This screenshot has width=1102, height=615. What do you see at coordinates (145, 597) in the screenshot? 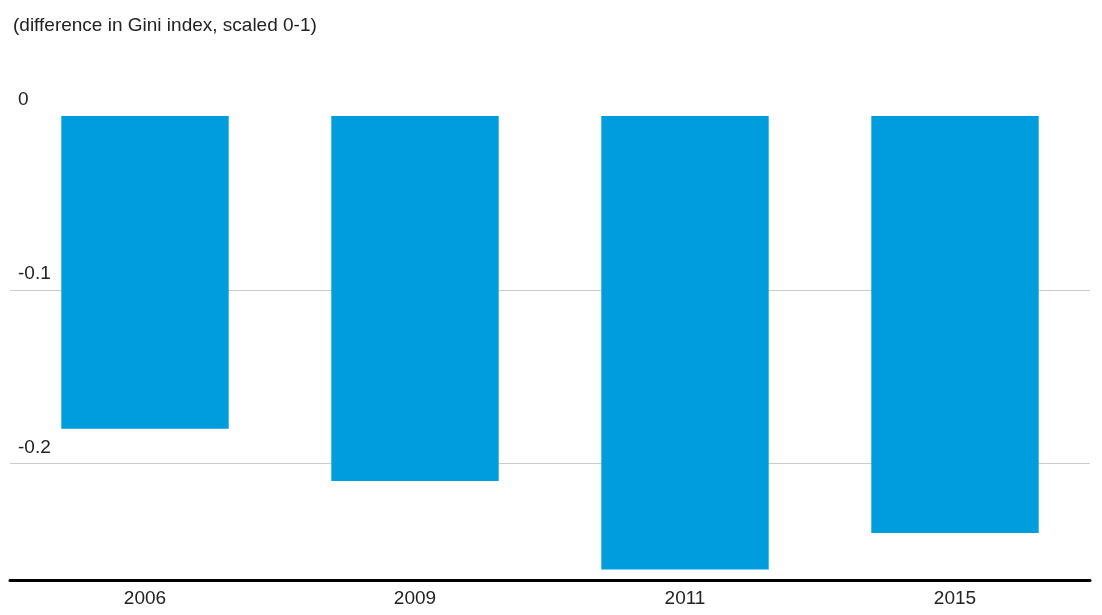
I see `x-tick-label: 2006` at bounding box center [145, 597].